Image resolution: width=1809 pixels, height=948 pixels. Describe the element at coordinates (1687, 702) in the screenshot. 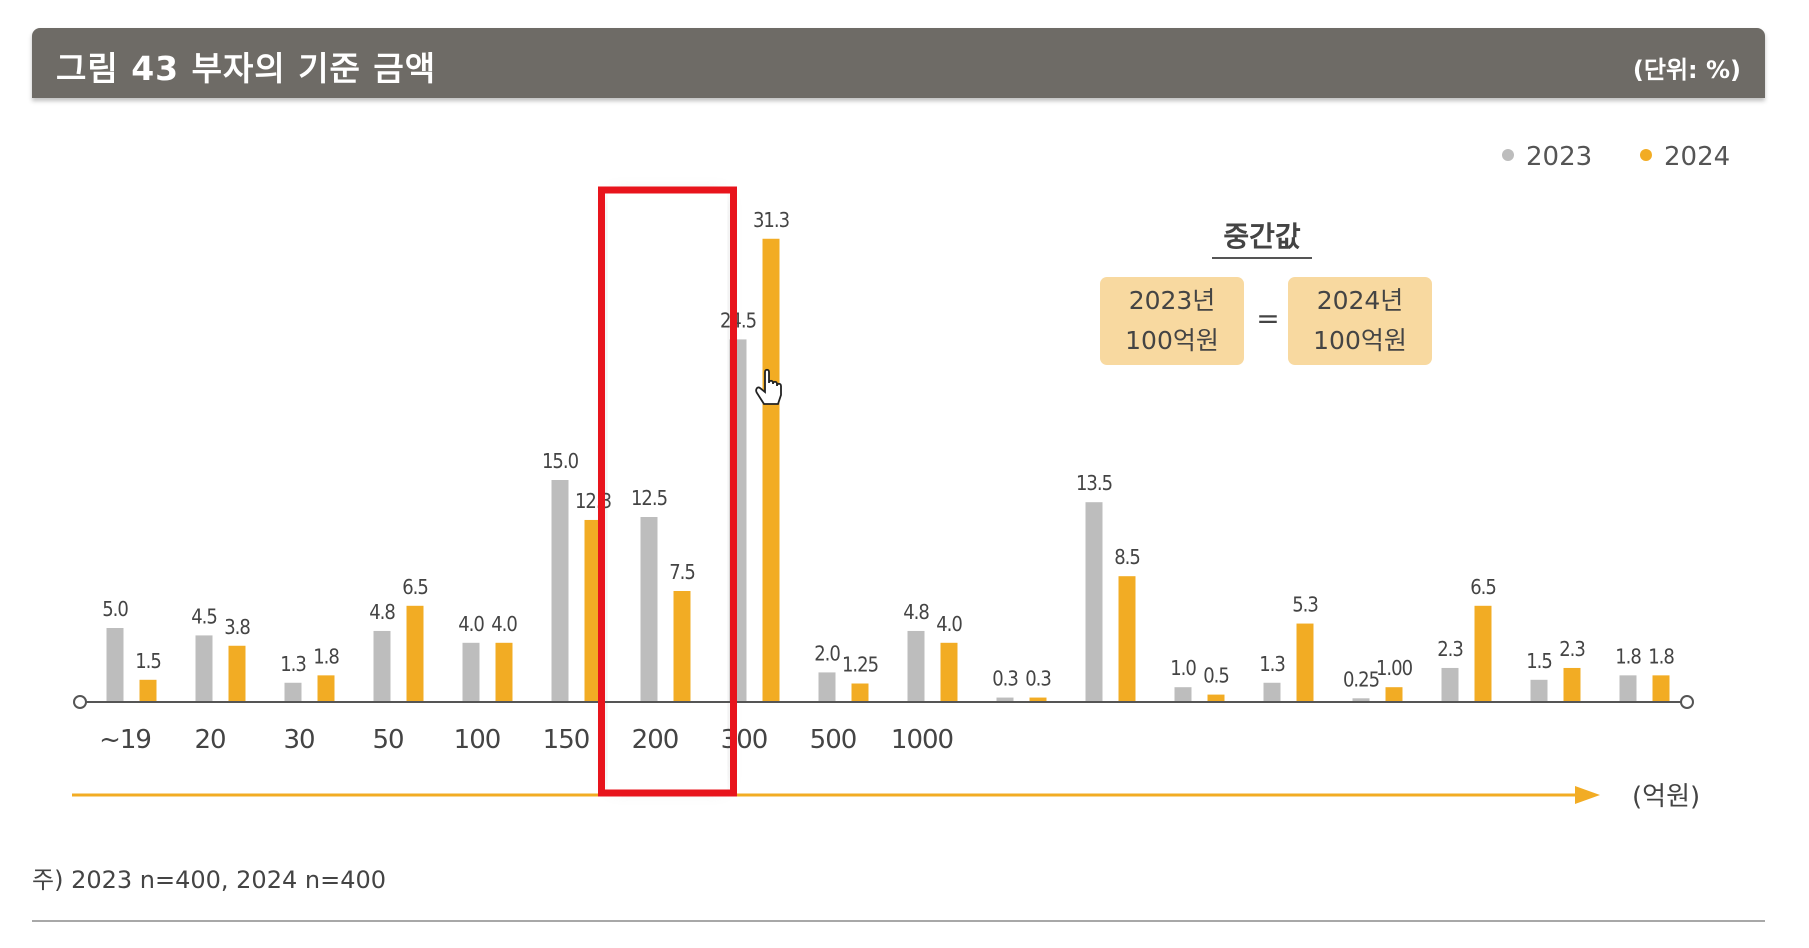

I see `axis-end-marker` at that location.